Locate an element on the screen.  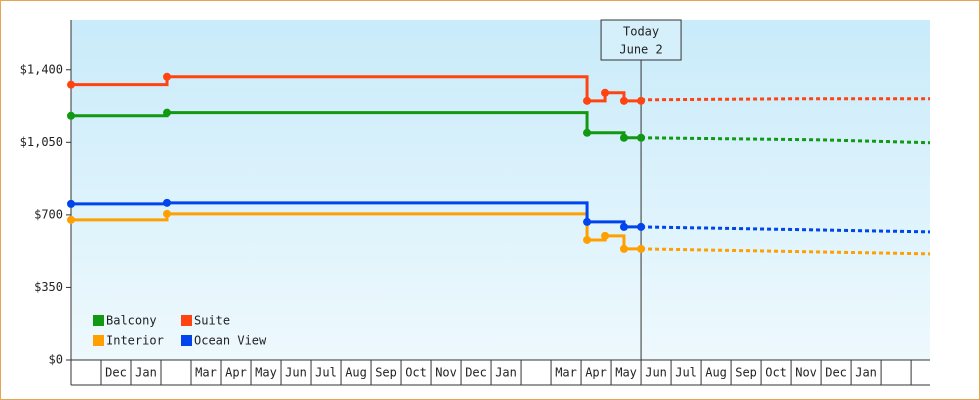
today-label: Today is located at coordinates (641, 32).